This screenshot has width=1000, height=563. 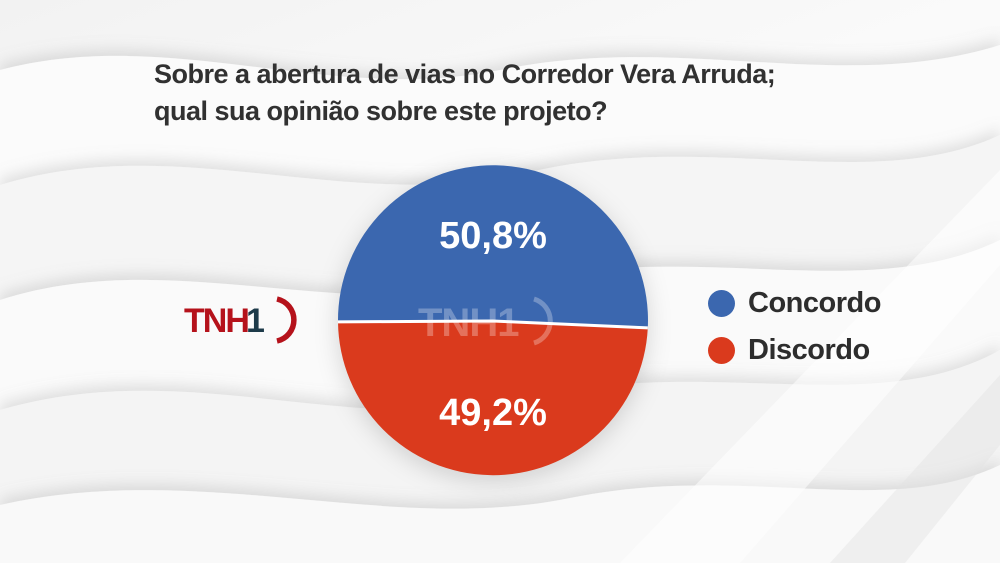 I want to click on chart-legend: Concordo Discordo, so click(x=794, y=335).